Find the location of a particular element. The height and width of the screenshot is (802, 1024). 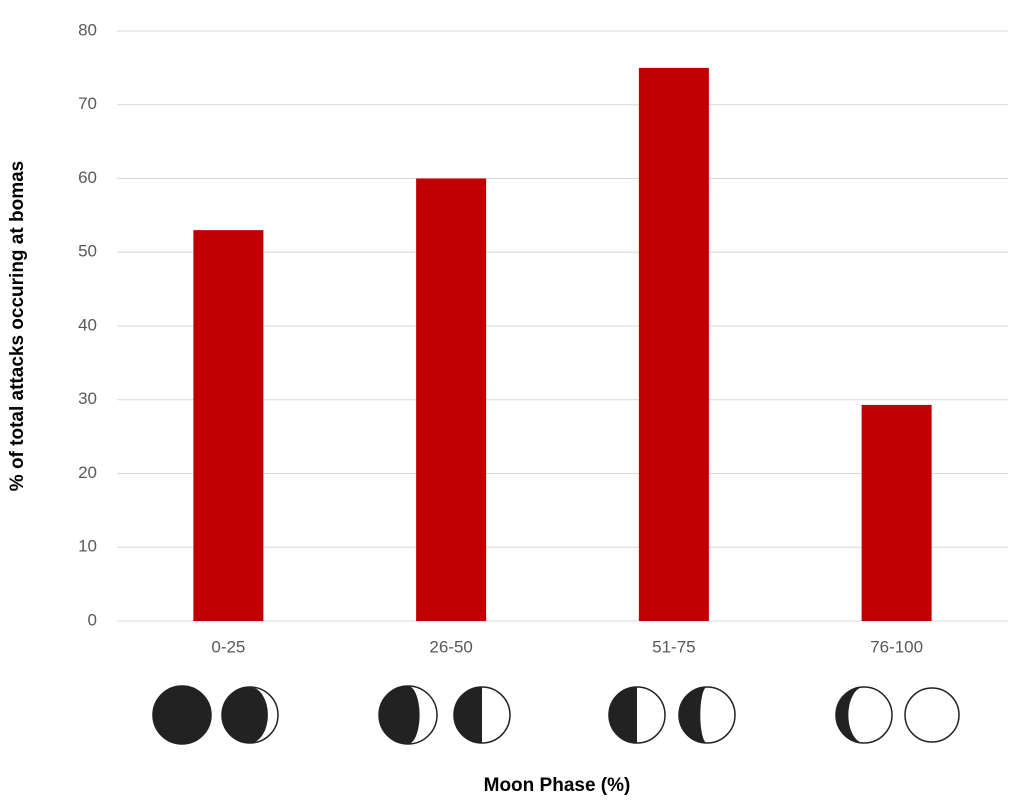

x-tick-label: 0-25 is located at coordinates (228, 646).